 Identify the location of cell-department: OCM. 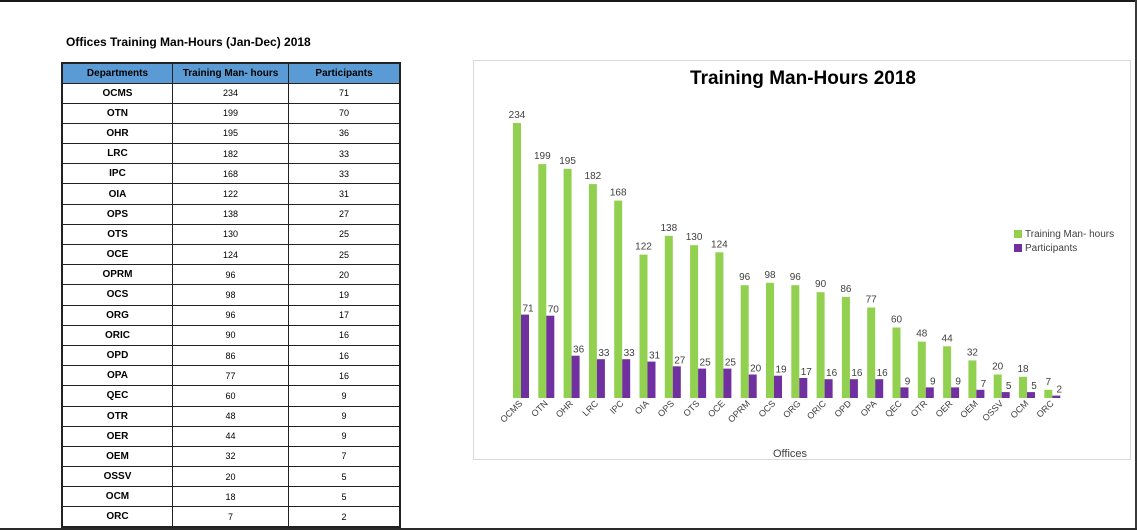
(117, 497).